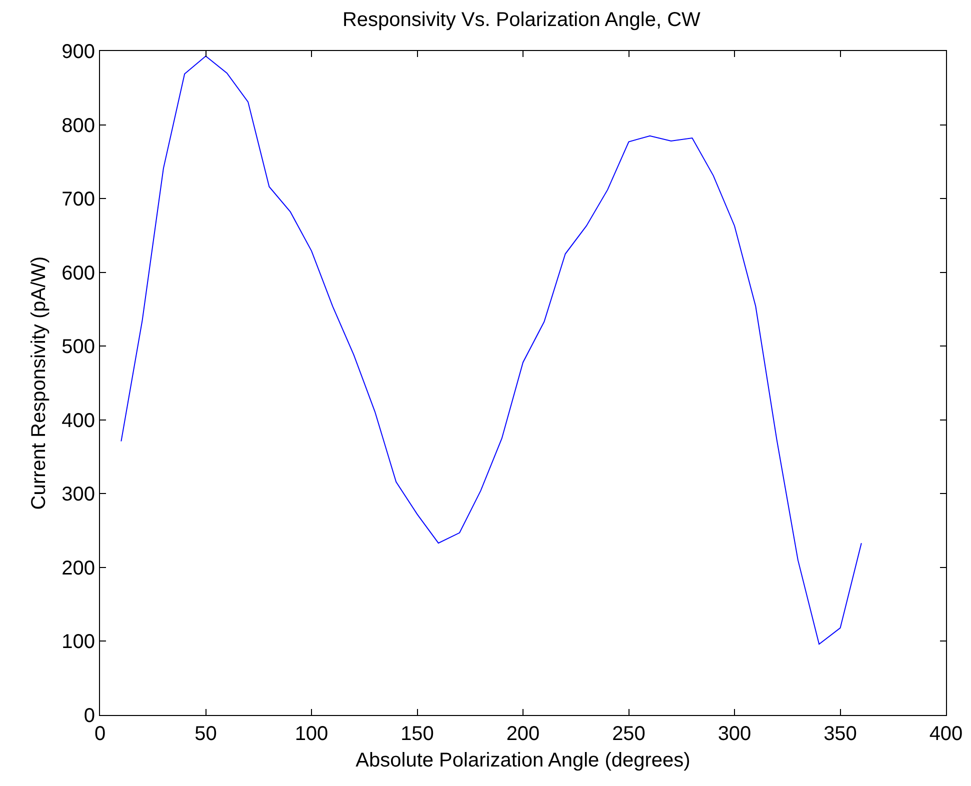  Describe the element at coordinates (78, 125) in the screenshot. I see `y-tick-label: 800` at that location.